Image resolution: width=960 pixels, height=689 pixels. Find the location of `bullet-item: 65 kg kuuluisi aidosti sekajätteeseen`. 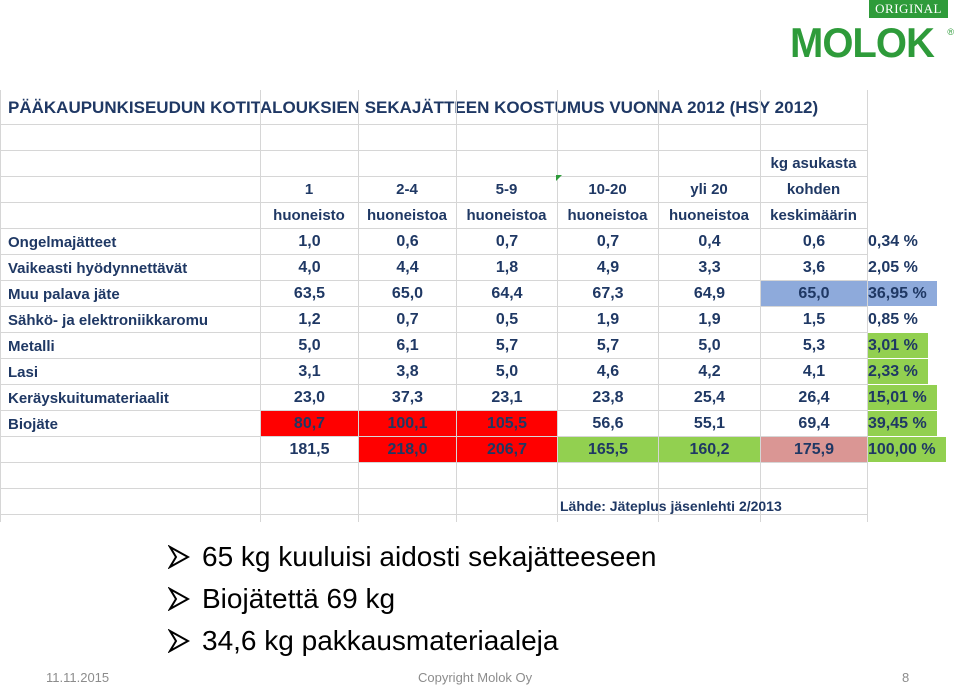

bullet-item: 65 kg kuuluisi aidosti sekajätteeseen is located at coordinates (412, 557).